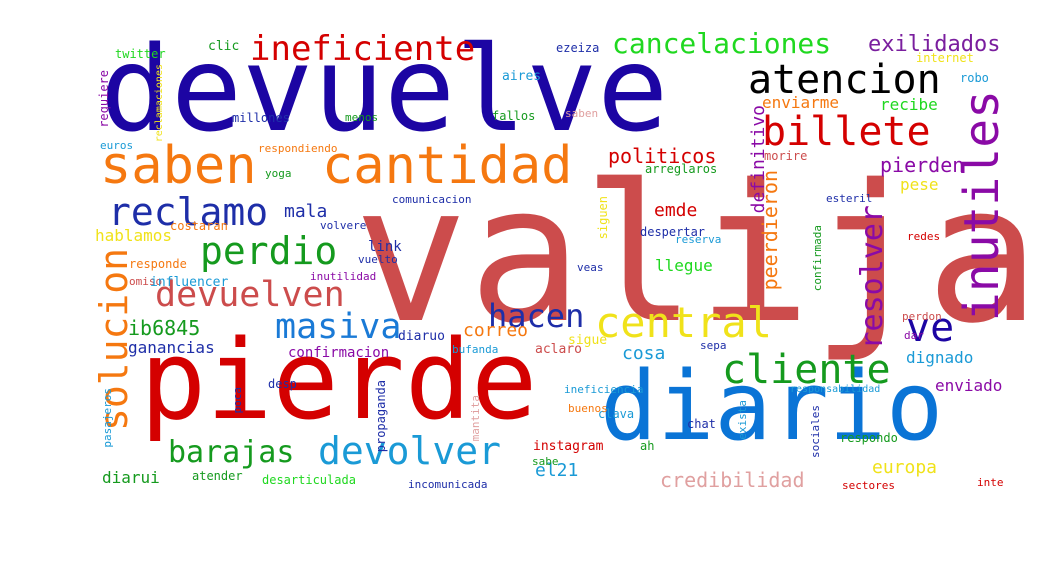 This screenshot has width=1046, height=562. What do you see at coordinates (496, 330) in the screenshot?
I see `word-correo: correo` at bounding box center [496, 330].